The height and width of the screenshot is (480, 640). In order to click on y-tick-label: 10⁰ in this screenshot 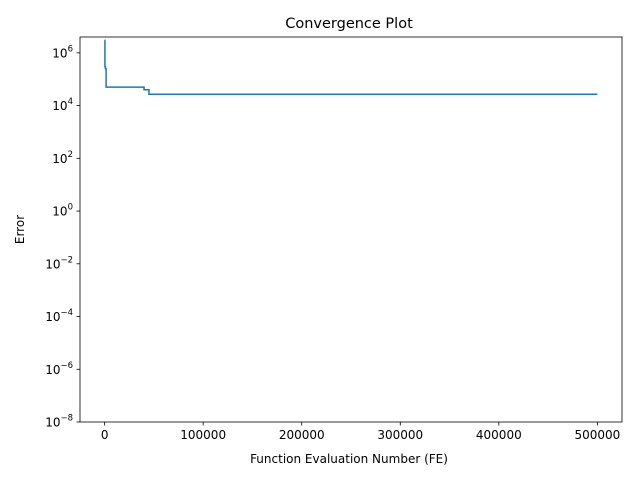, I will do `click(62, 211)`.